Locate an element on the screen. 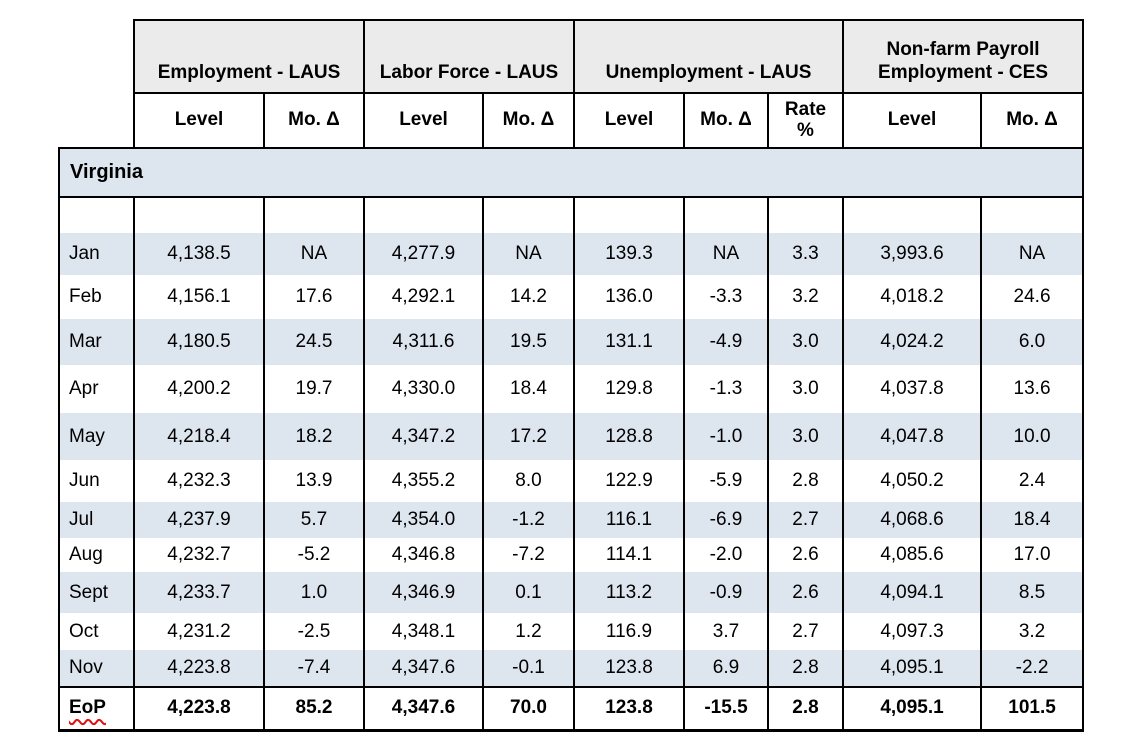 The width and height of the screenshot is (1146, 756). cell-value: 4,200.2 is located at coordinates (199, 389).